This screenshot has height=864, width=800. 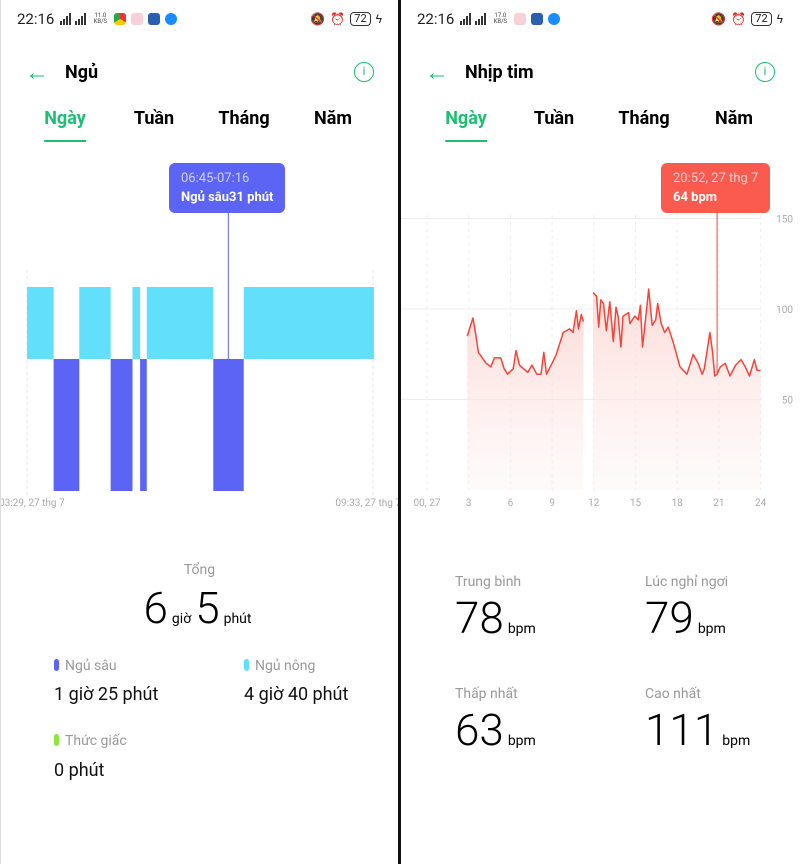 I want to click on highest-value: 111 bpm, so click(x=698, y=730).